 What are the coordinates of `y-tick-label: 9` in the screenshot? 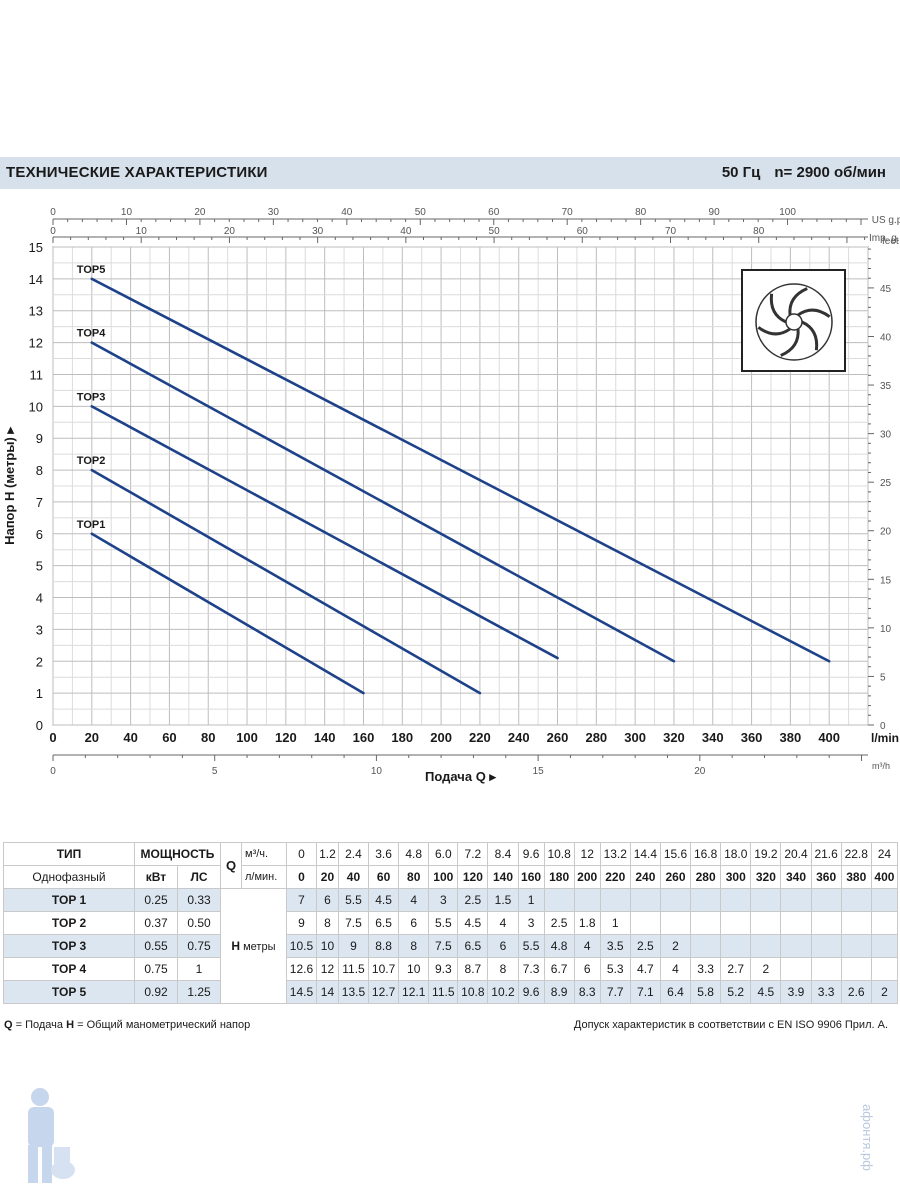 It's located at (39, 438).